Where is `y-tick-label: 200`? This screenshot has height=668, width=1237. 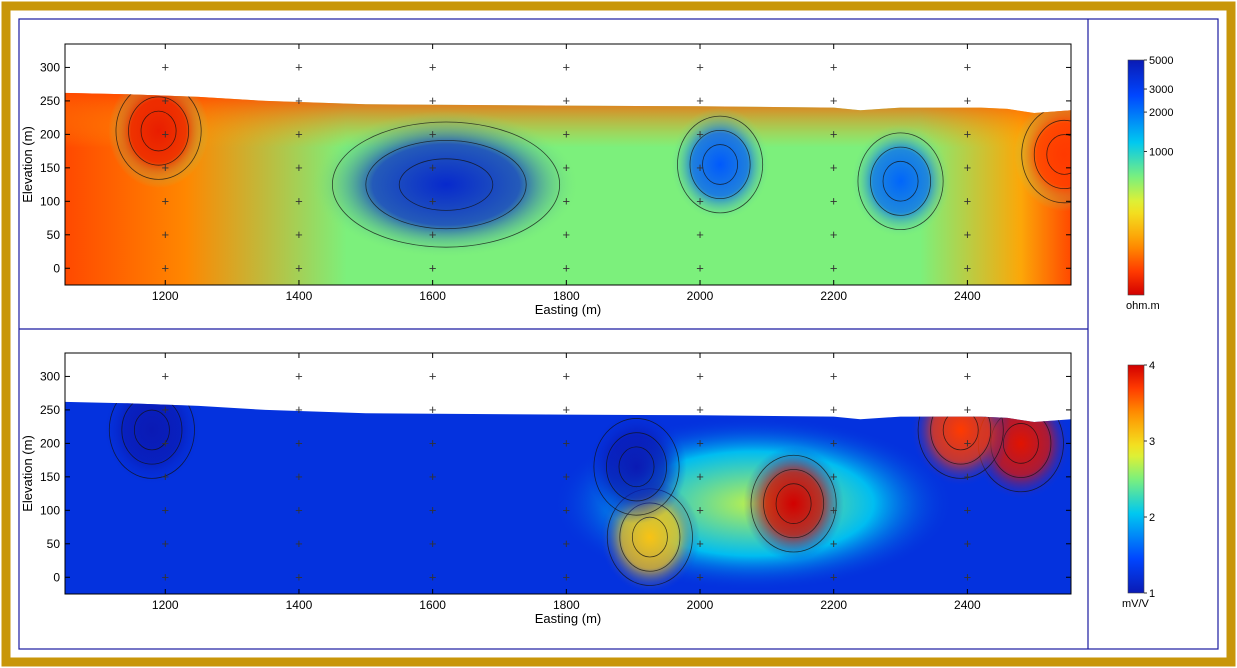 y-tick-label: 200 is located at coordinates (50, 443).